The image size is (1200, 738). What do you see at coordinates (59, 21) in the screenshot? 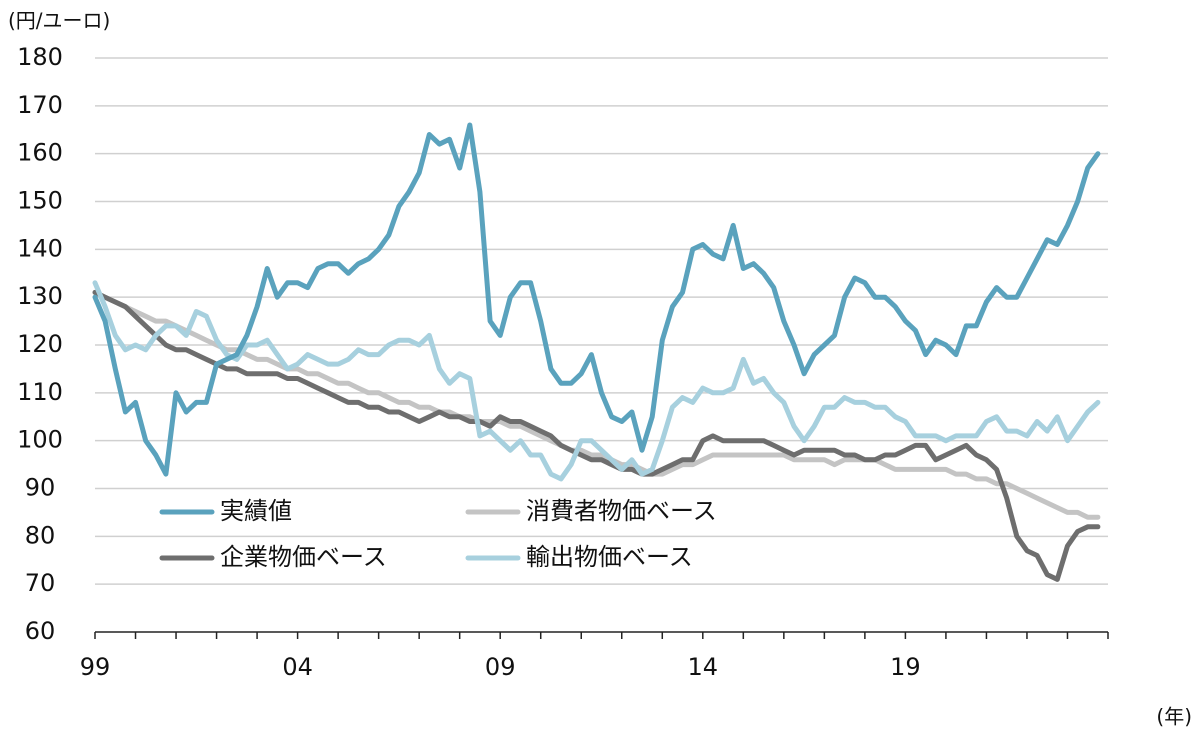
I see `y-axis-label: (円/ユーロ)` at bounding box center [59, 21].